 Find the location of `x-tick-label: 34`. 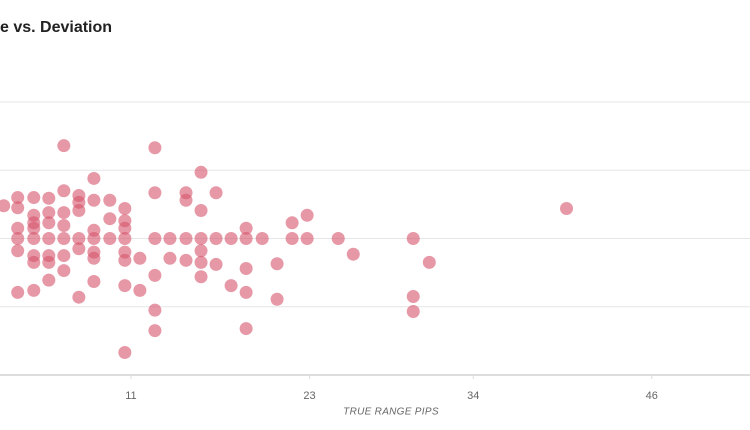

x-tick-label: 34 is located at coordinates (473, 396).